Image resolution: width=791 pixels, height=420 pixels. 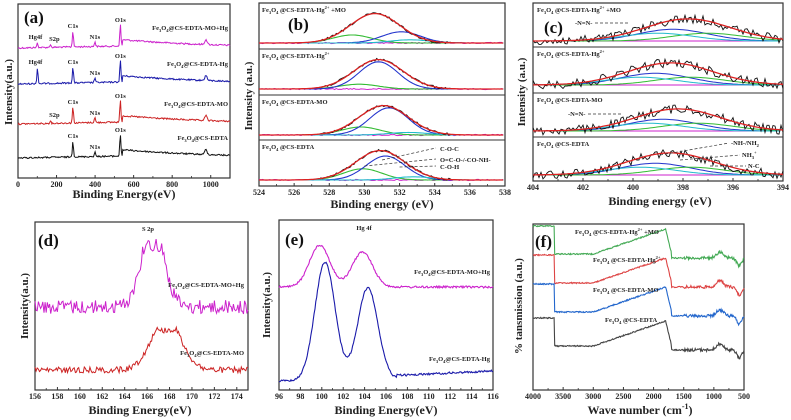 I want to click on panel-a-letter: (a), so click(x=34, y=17).